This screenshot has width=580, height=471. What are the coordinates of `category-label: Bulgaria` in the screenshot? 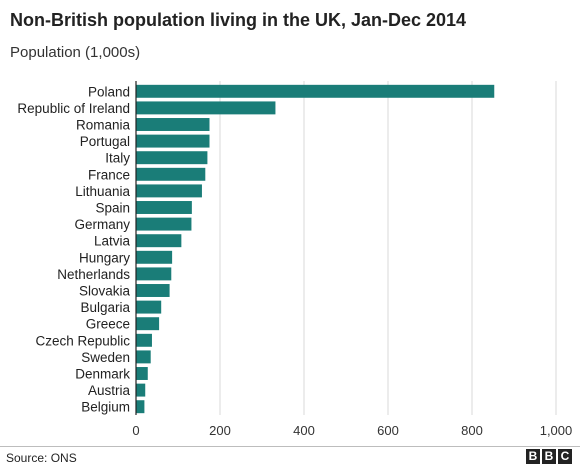 It's located at (105, 307).